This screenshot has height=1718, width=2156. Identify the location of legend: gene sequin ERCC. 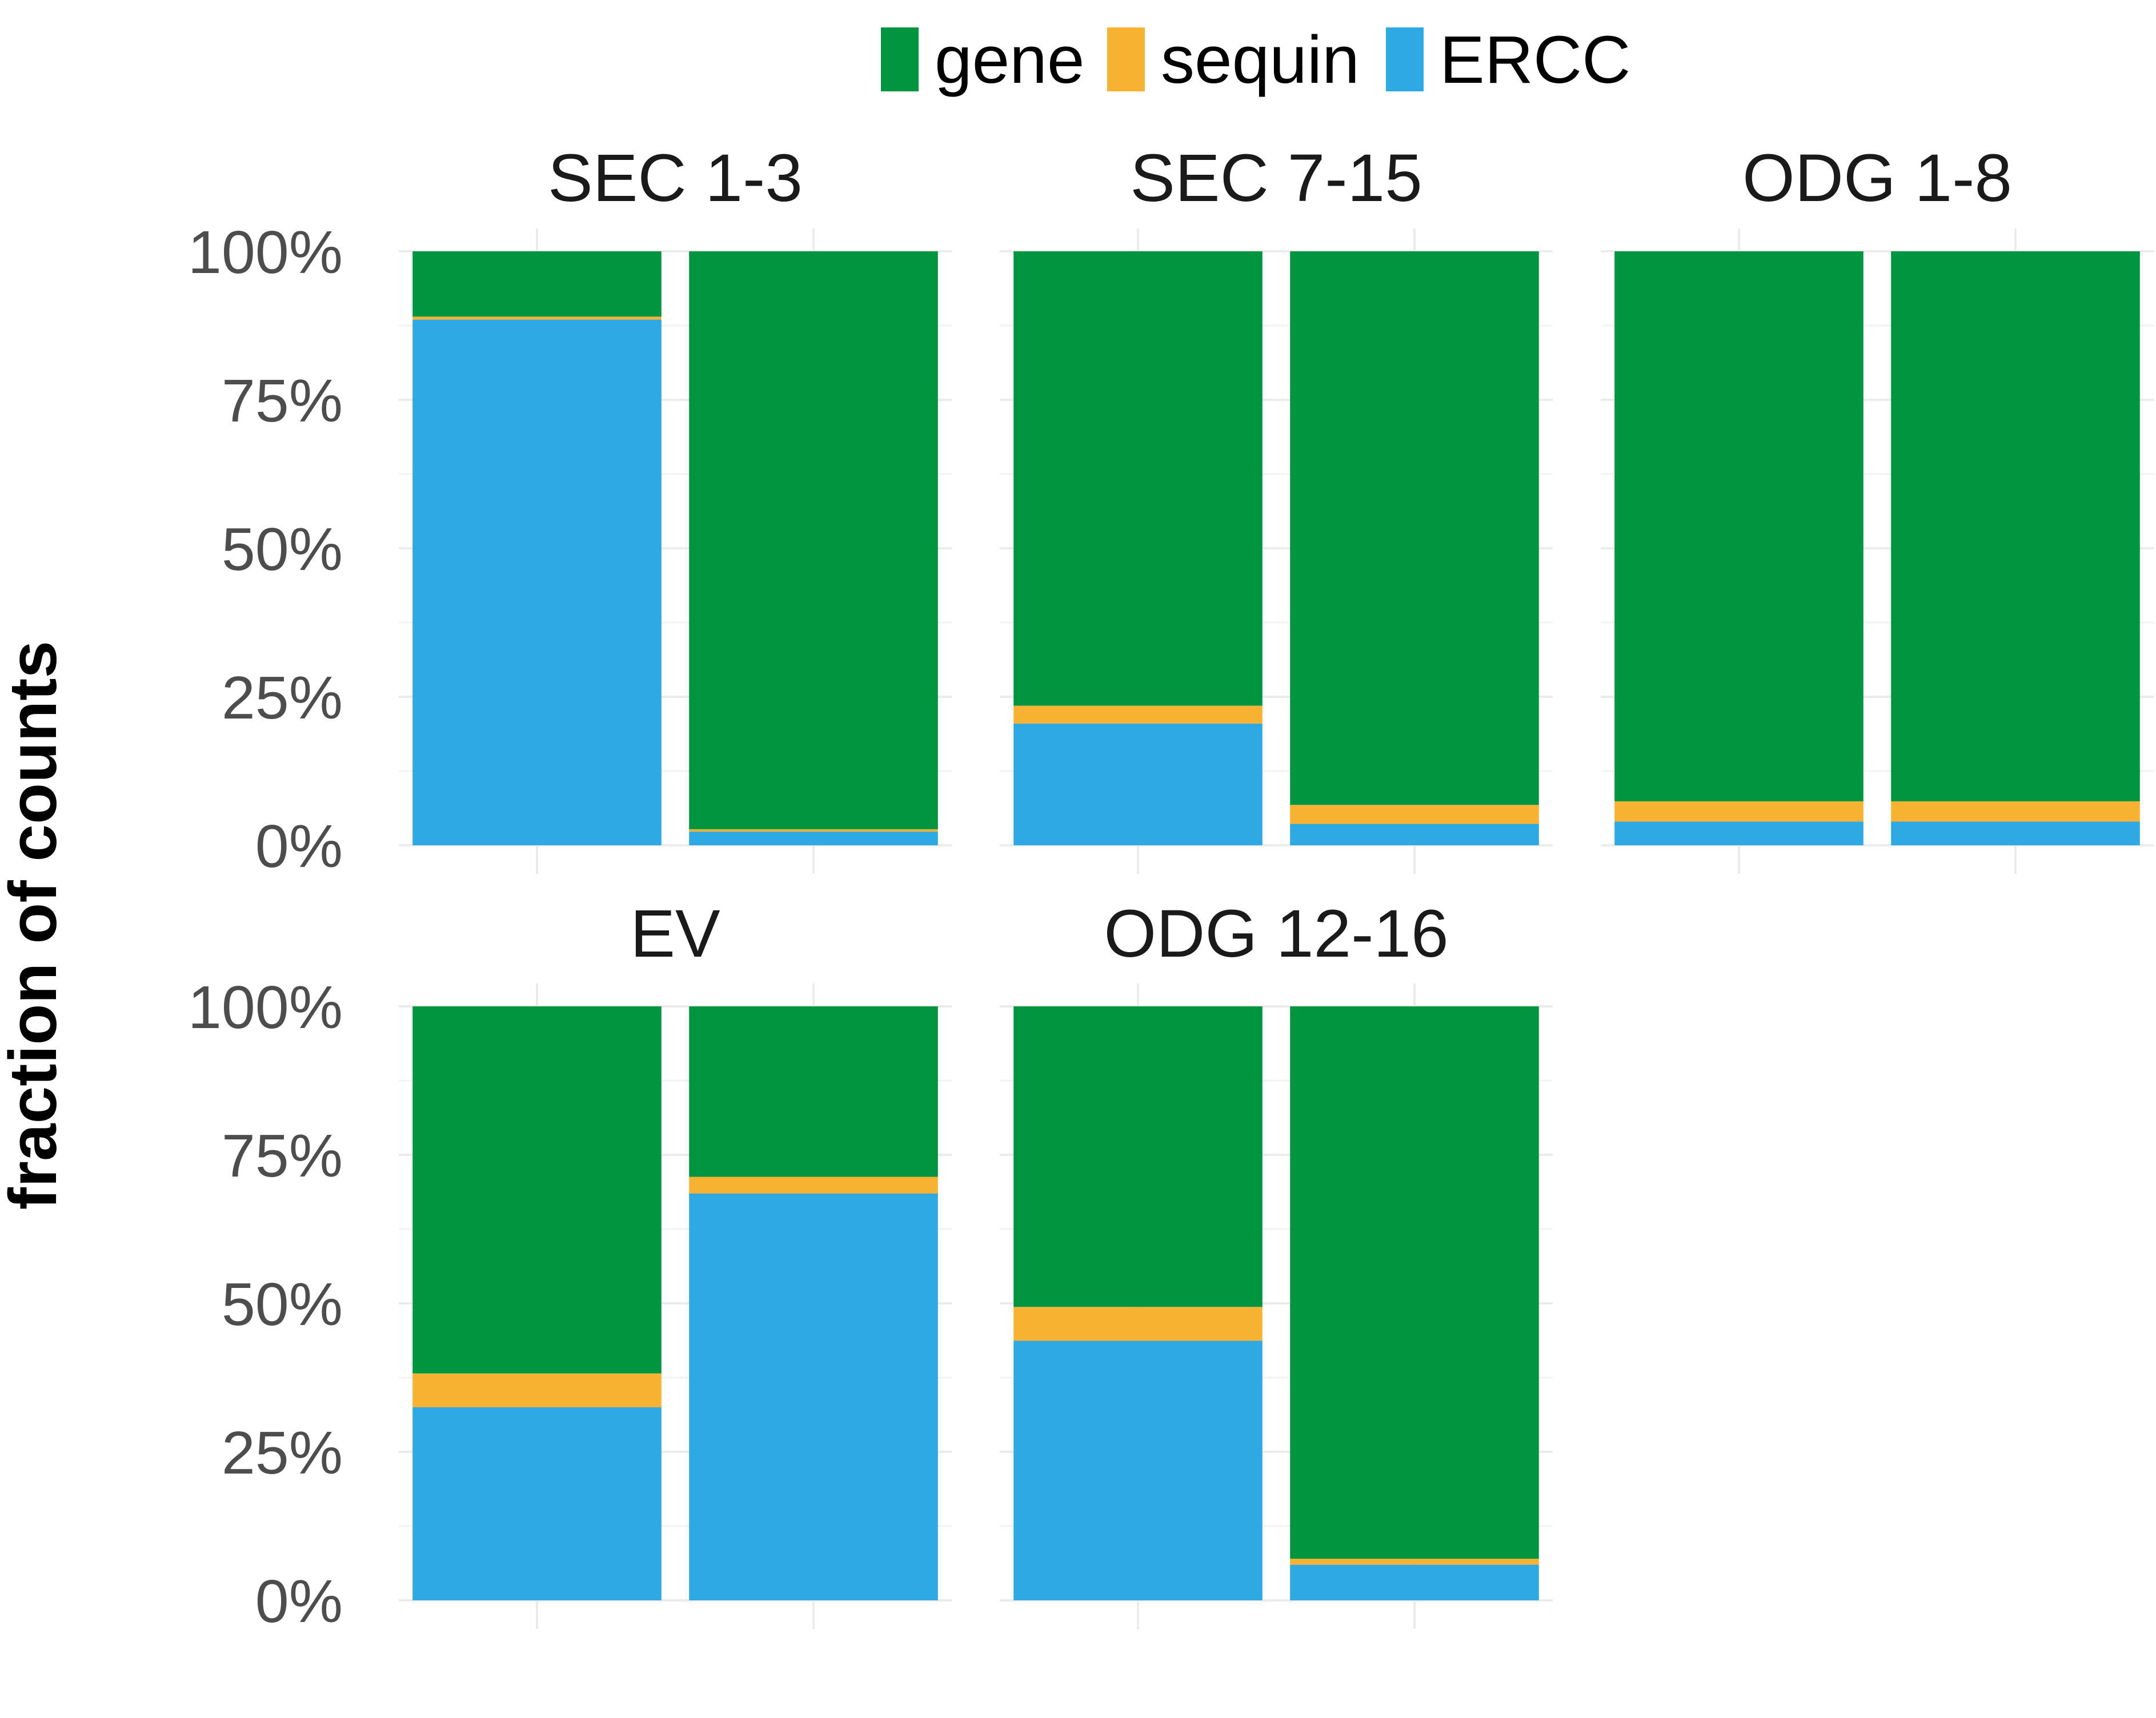
(1255, 60).